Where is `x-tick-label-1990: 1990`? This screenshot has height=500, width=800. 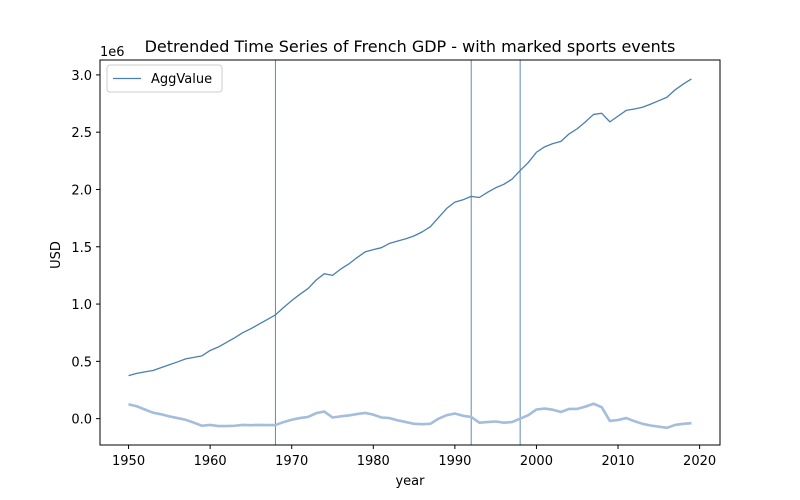 x-tick-label-1990: 1990 is located at coordinates (454, 461).